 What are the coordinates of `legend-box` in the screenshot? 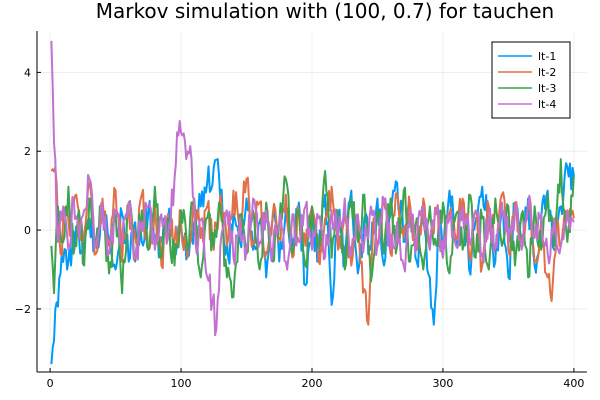 It's located at (531, 80).